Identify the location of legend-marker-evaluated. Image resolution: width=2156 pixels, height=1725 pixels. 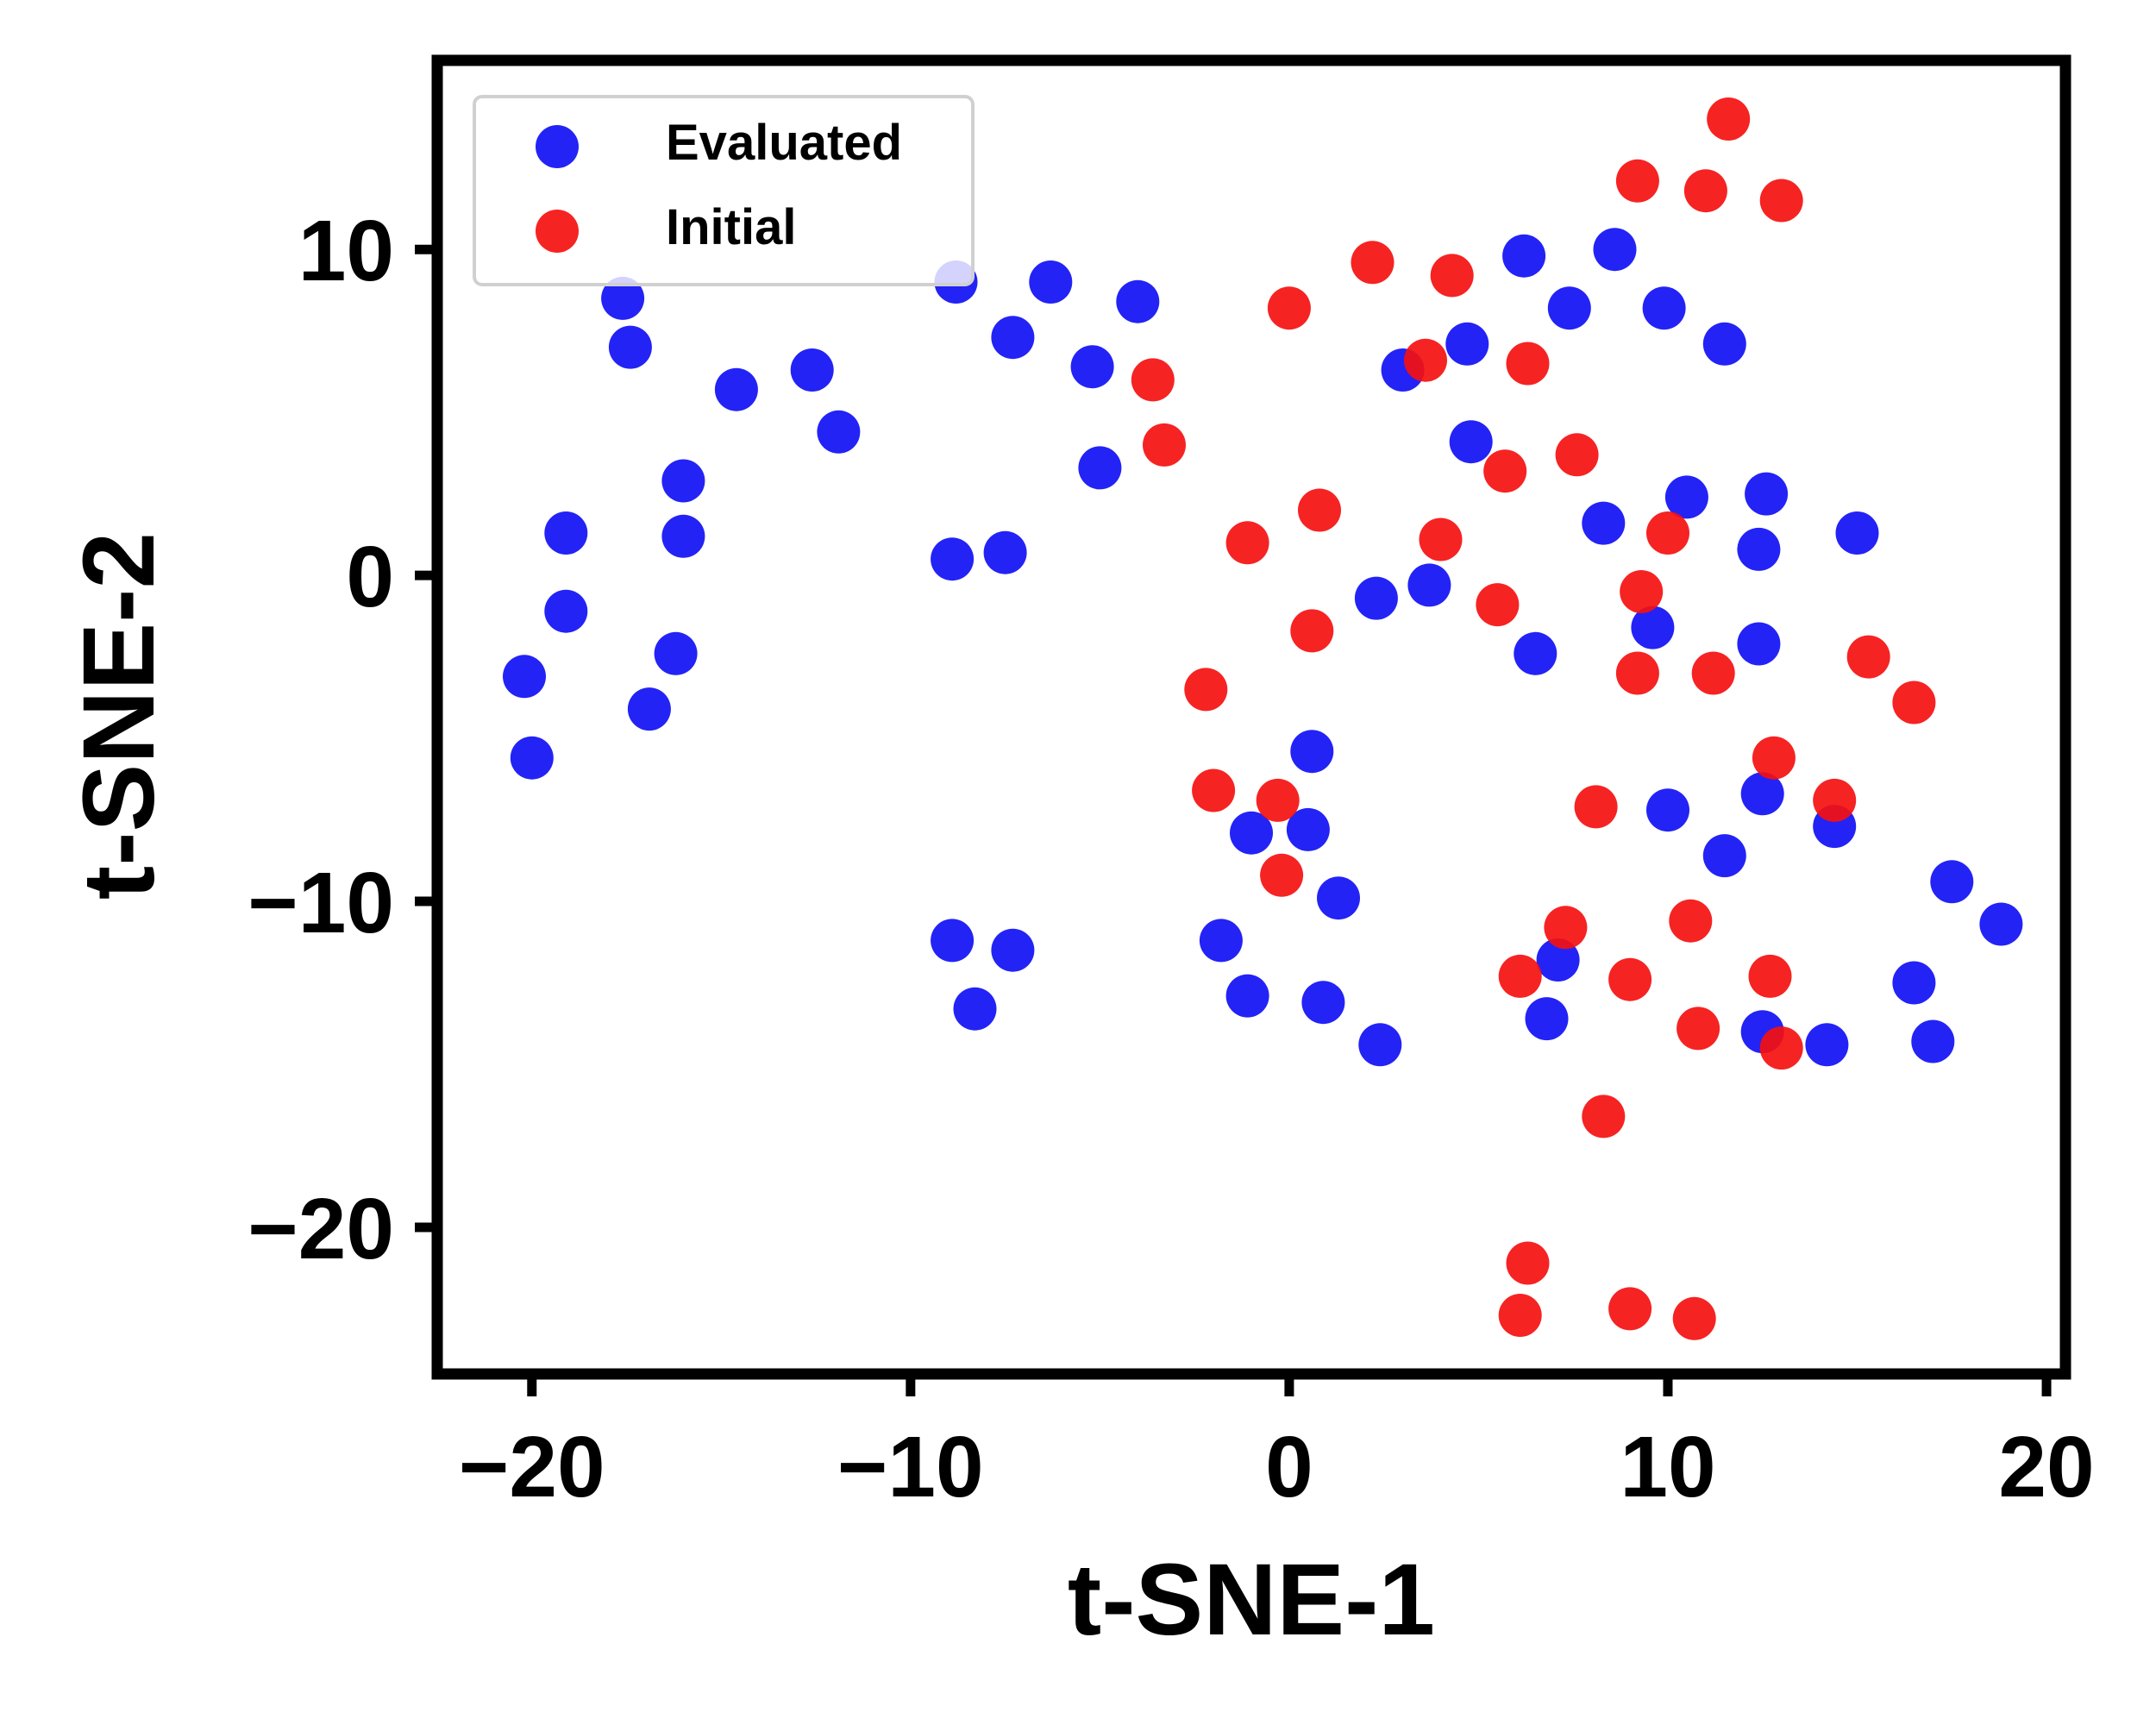
(557, 147).